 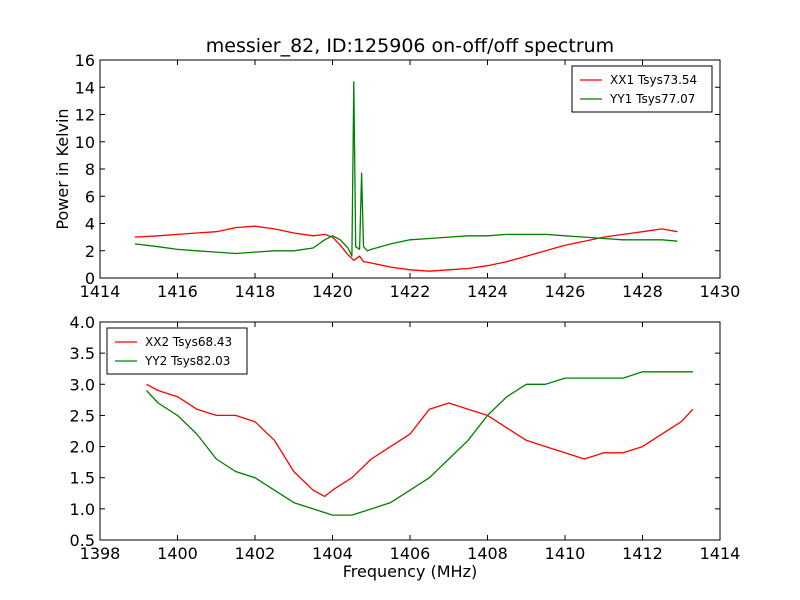 I want to click on y-tick-label: 2.0, so click(x=82, y=447).